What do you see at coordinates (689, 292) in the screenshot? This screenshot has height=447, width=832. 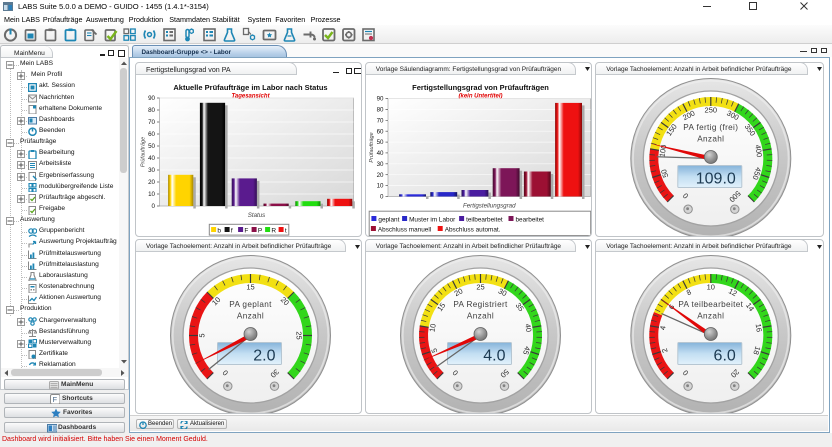 I see `svg-text: 8` at bounding box center [689, 292].